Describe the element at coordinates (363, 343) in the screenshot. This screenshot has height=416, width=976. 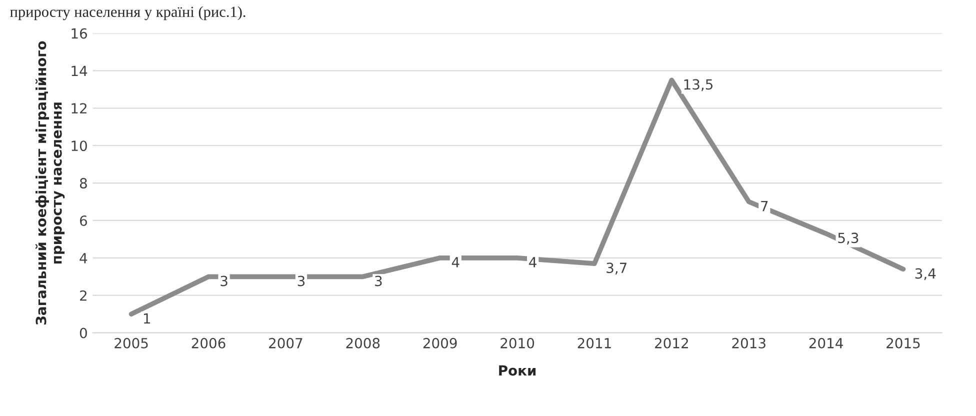
I see `x-tick-label: 2008` at that location.